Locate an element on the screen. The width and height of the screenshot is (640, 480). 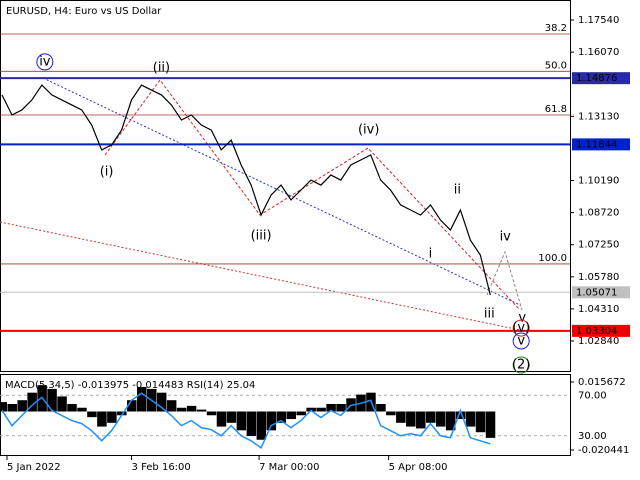
y-tick-label: 0.015672 is located at coordinates (602, 382).